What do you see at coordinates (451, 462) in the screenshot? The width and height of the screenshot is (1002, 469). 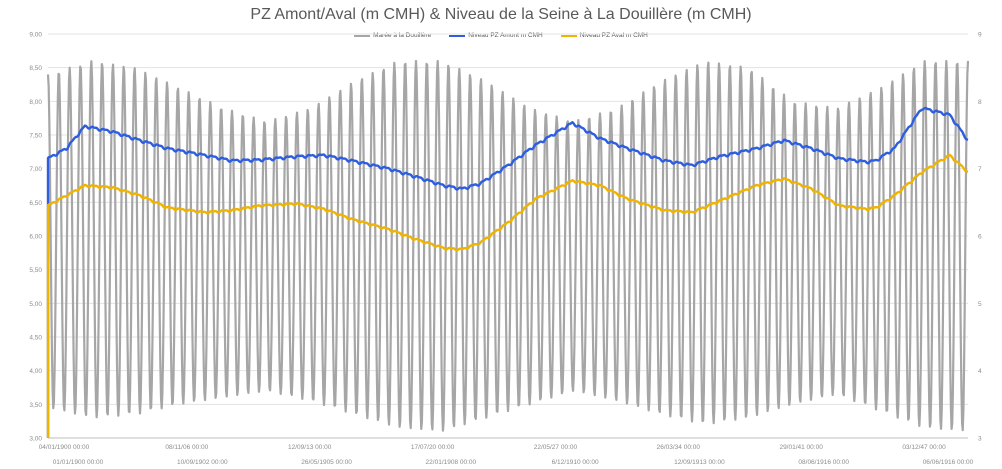 I see `x-tick-label: 22/01/1908 00:00` at bounding box center [451, 462].